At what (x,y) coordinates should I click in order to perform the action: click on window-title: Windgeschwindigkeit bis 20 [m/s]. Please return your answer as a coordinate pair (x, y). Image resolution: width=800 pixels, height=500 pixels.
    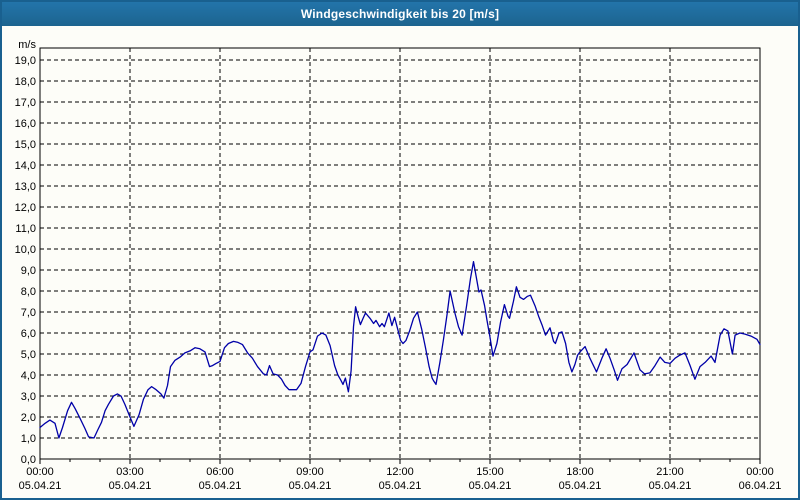
    Looking at the image, I should click on (400, 14).